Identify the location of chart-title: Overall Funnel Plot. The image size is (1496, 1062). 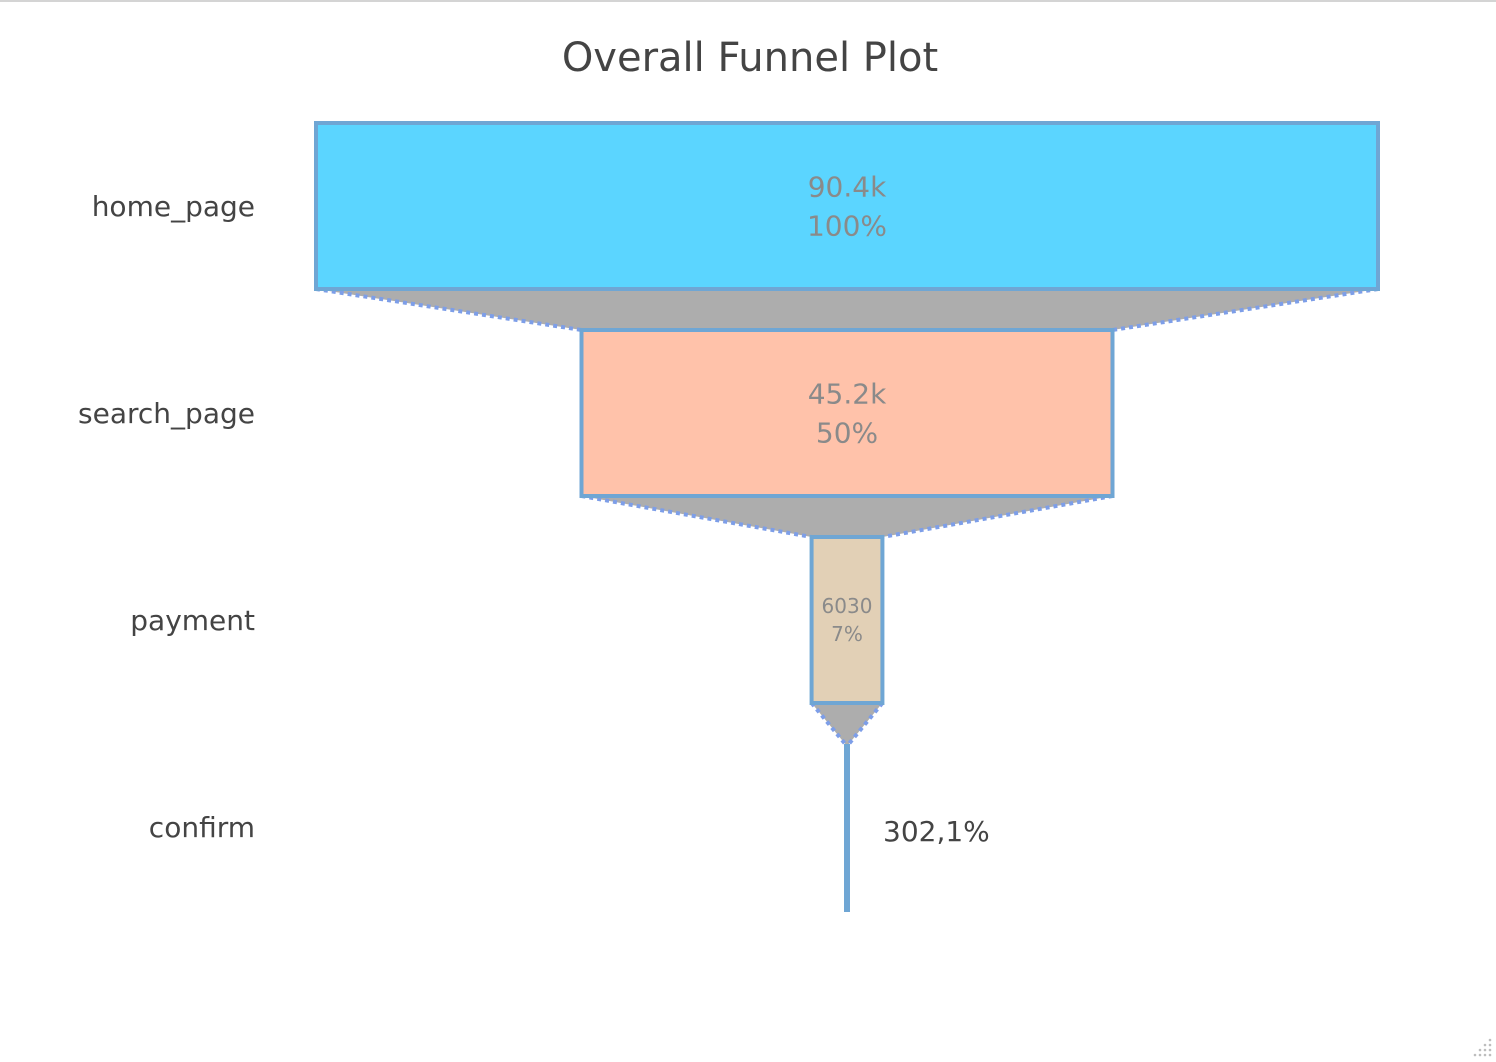
(750, 58).